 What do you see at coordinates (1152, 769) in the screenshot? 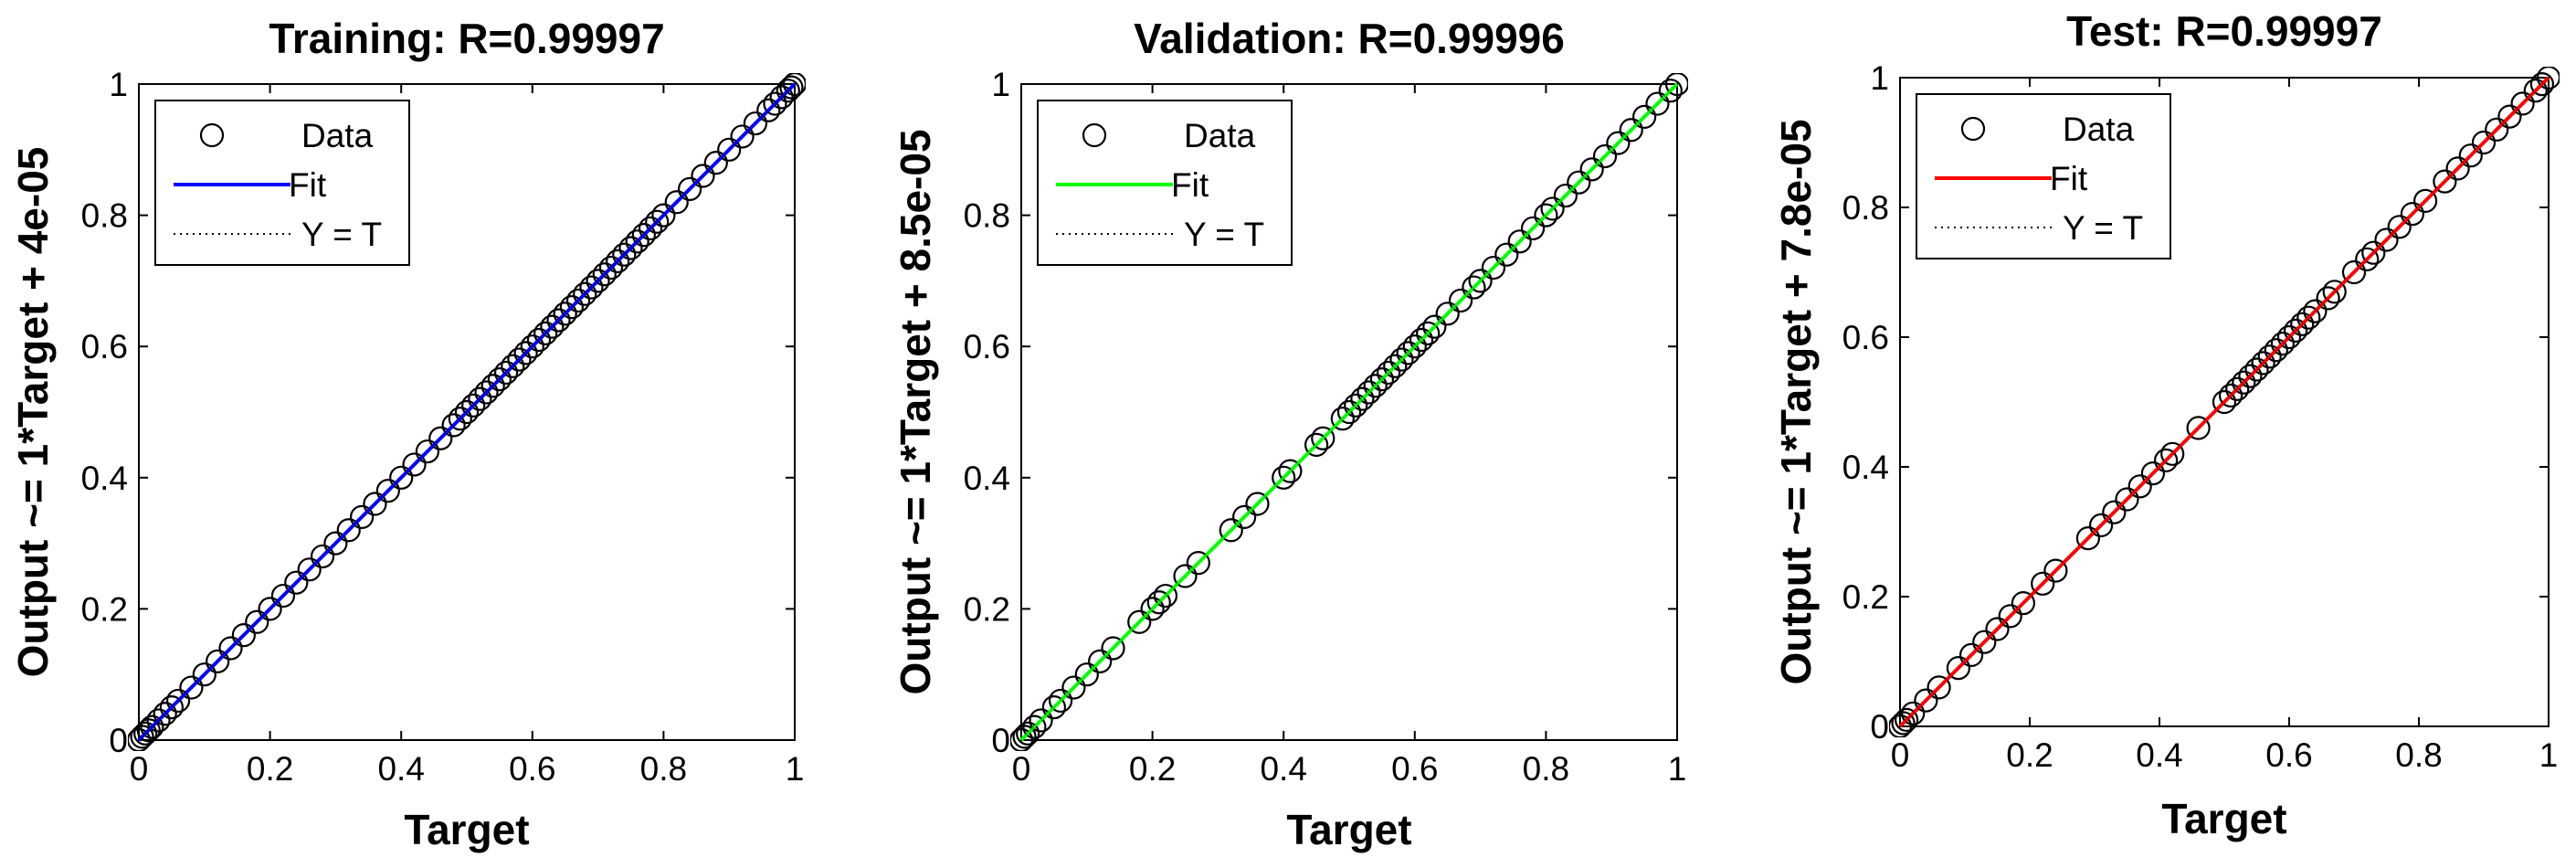
I see `x-tick-label: 0.2` at bounding box center [1152, 769].